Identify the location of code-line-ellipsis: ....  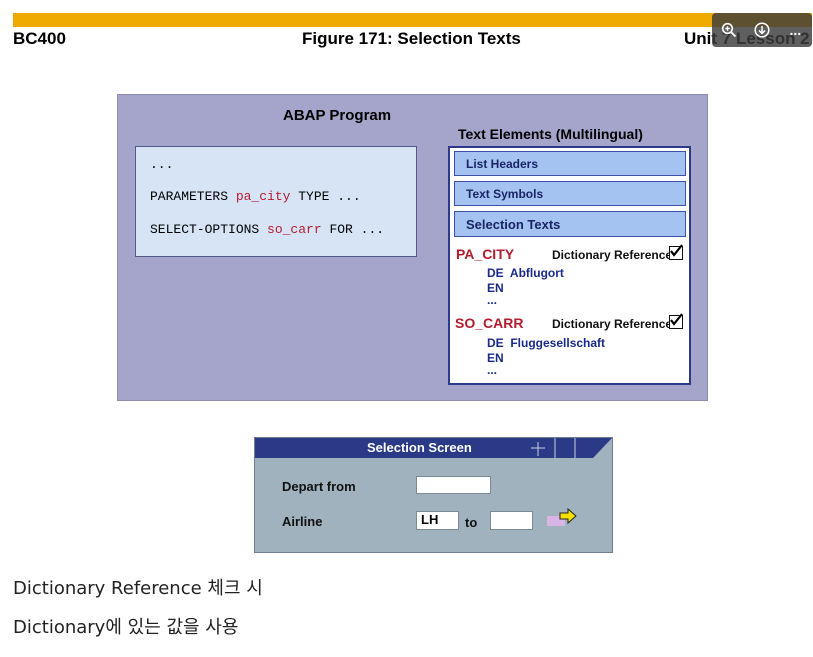
(162, 164).